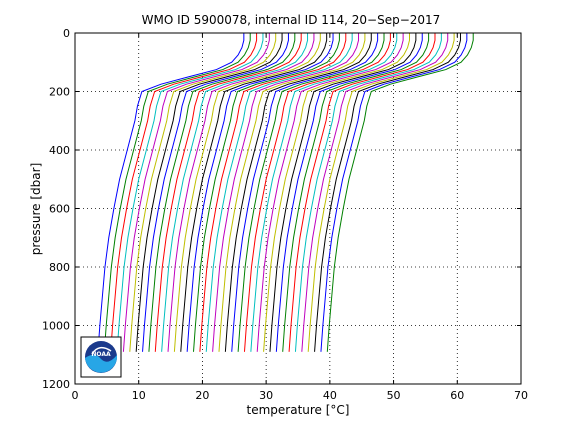  Describe the element at coordinates (139, 395) in the screenshot. I see `x-tick-label: 10` at that location.